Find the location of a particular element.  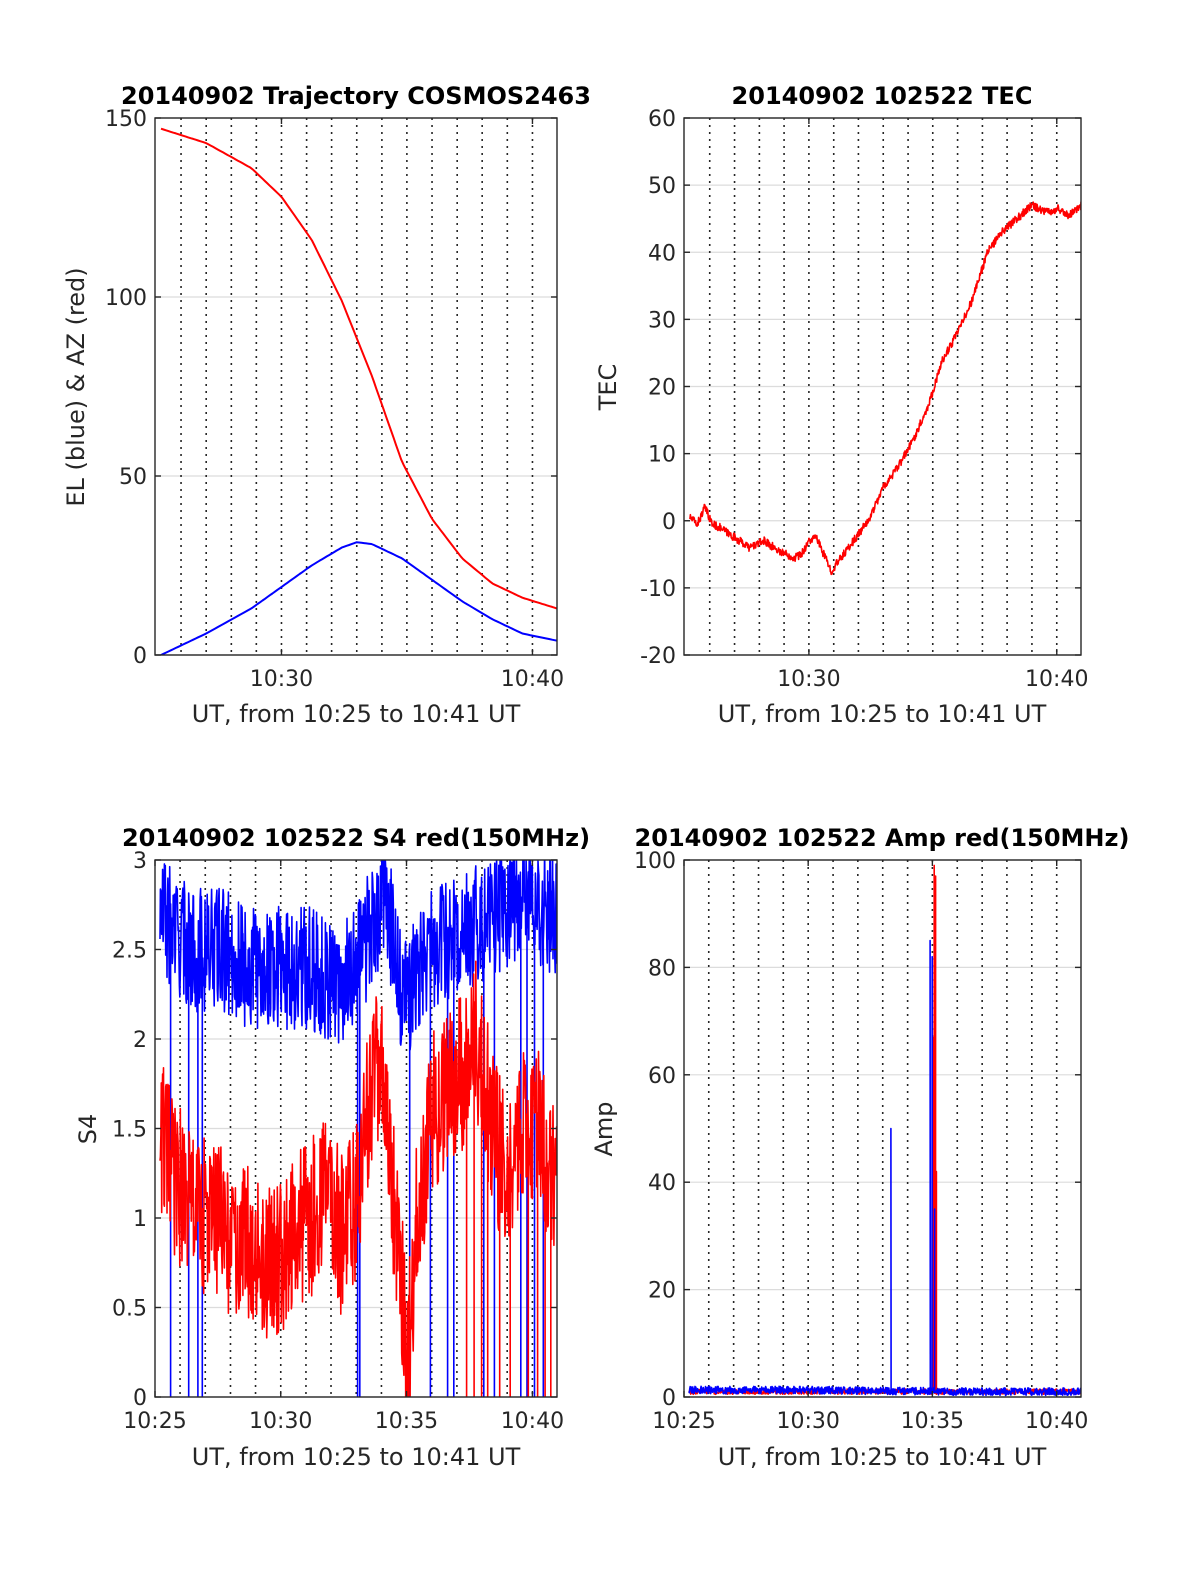

amp-title: 20140902 102522 Amp red(150MHz) is located at coordinates (882, 838).